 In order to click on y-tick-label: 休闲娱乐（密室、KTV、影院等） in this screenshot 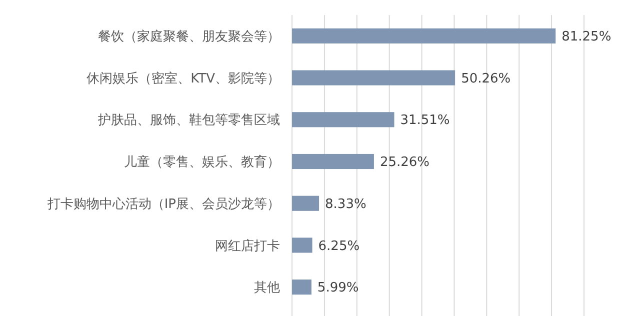, I will do `click(183, 78)`.